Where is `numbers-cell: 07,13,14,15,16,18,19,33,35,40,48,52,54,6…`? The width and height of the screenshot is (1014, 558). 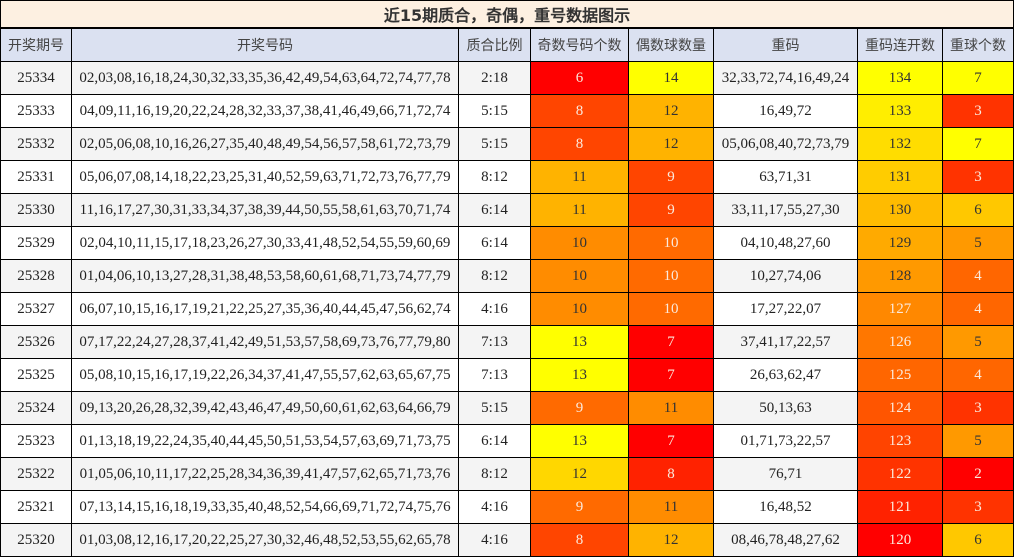
numbers-cell: 07,13,14,15,16,18,19,33,35,40,48,52,54,6… is located at coordinates (265, 507).